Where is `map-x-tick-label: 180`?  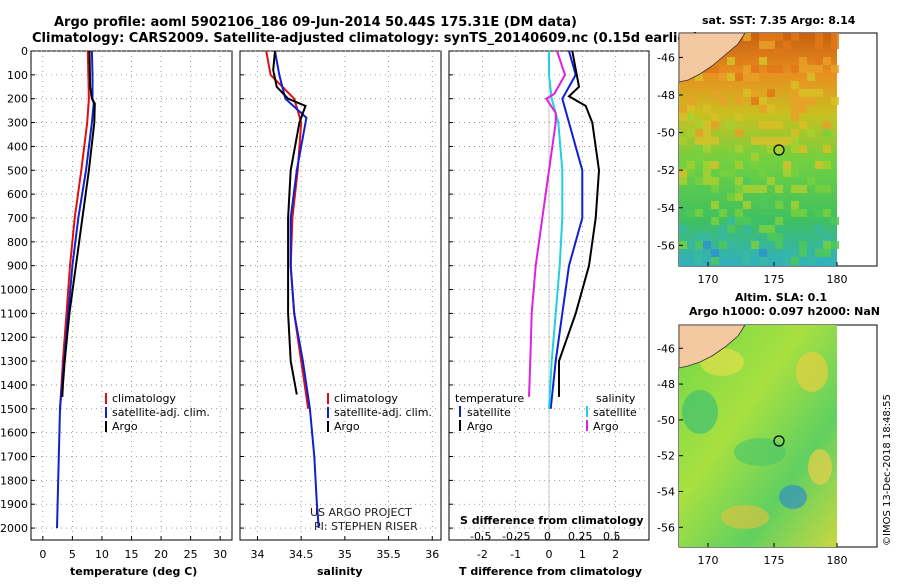 map-x-tick-label: 180 is located at coordinates (837, 560).